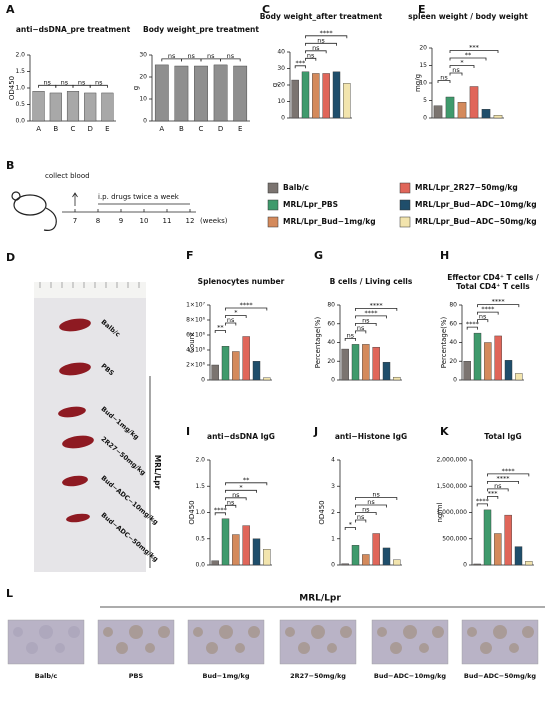 This screenshot has height=701, width=550. Describe the element at coordinates (423, 83) in the screenshot. I see `y-tick-label: 10` at that location.